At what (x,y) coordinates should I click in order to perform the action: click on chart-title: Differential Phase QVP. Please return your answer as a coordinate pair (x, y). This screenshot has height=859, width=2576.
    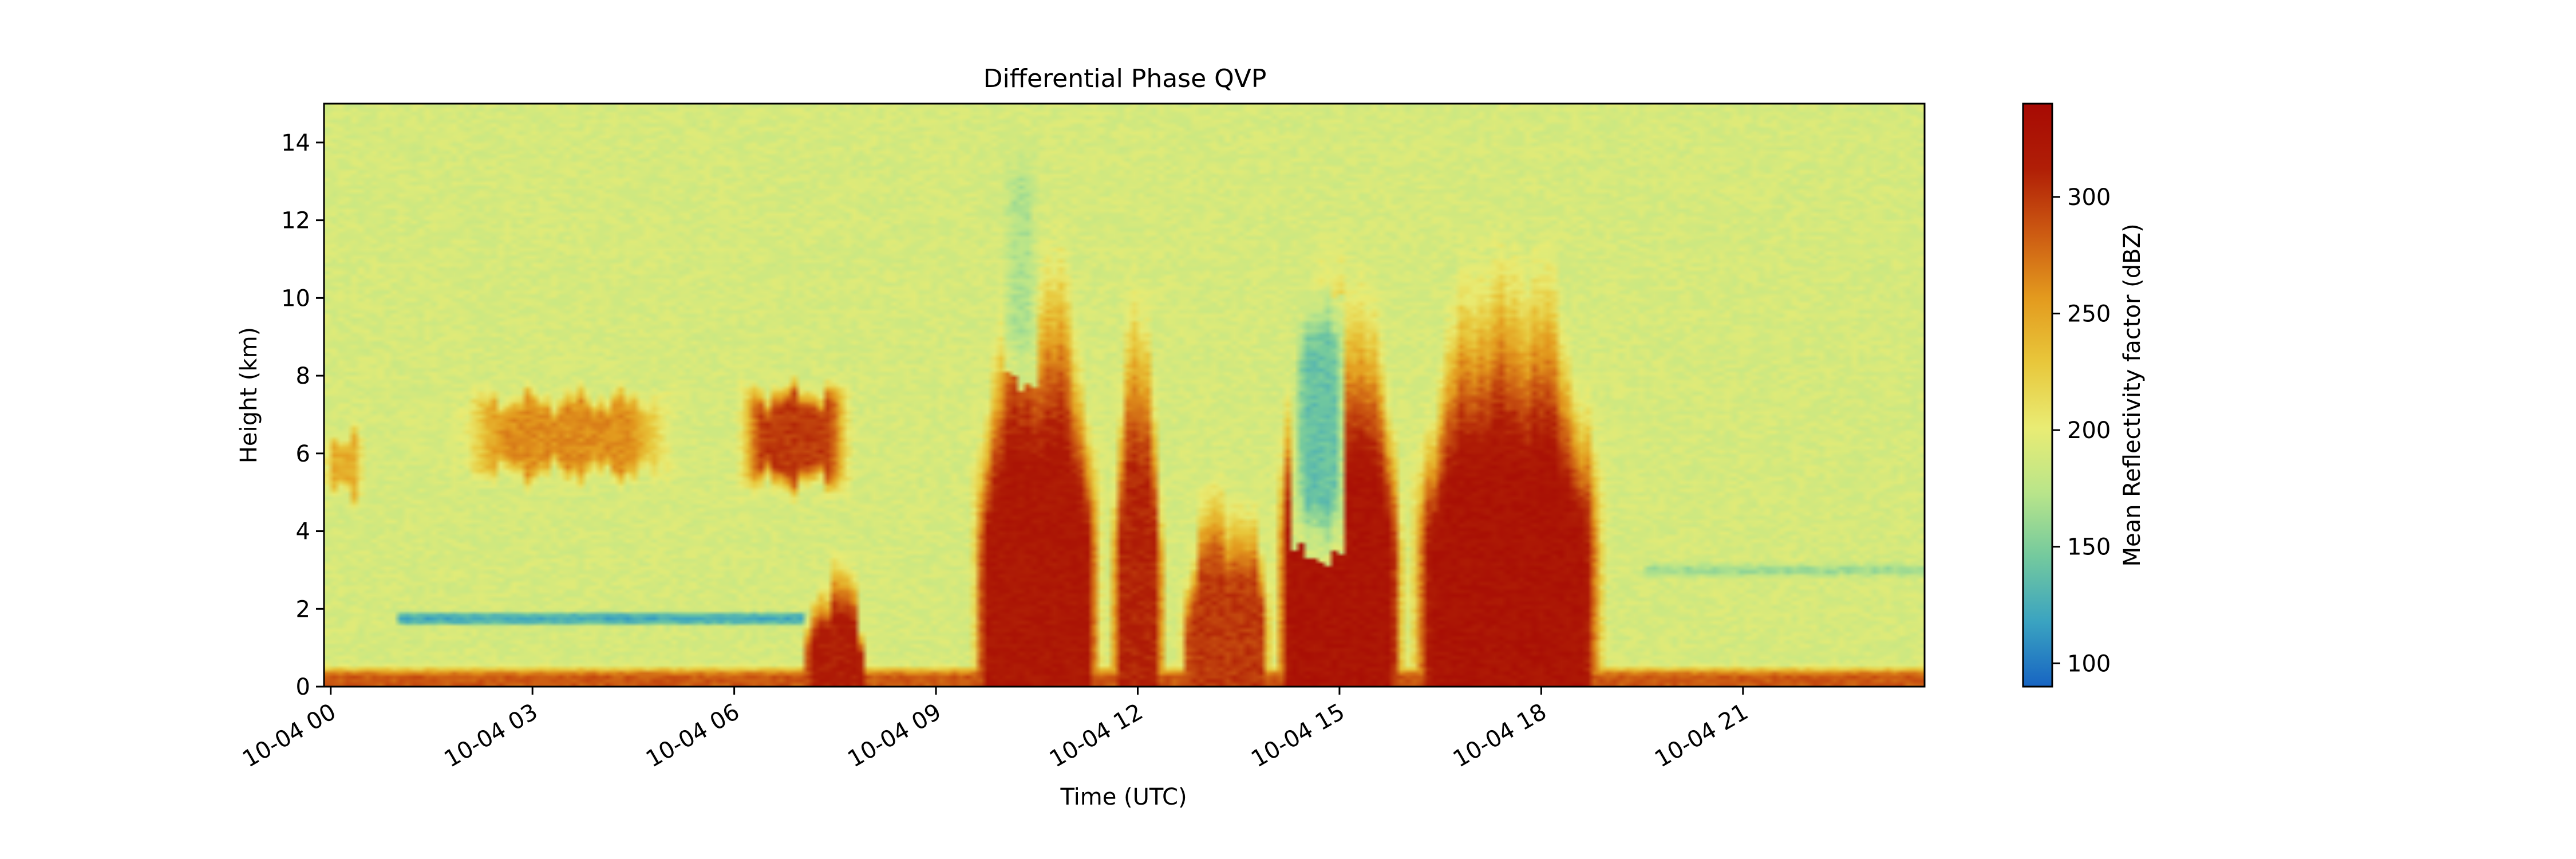
    Looking at the image, I should click on (1125, 78).